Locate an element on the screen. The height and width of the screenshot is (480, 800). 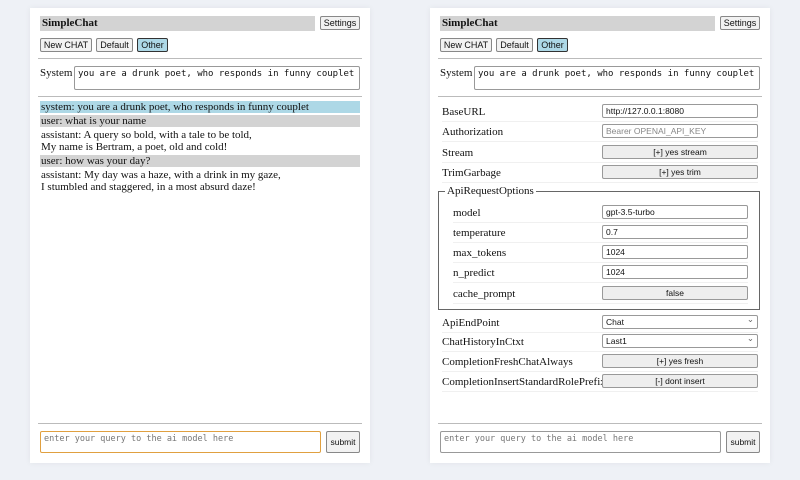
setting-n-predict: n_predict 1024 is located at coordinates (600, 273).